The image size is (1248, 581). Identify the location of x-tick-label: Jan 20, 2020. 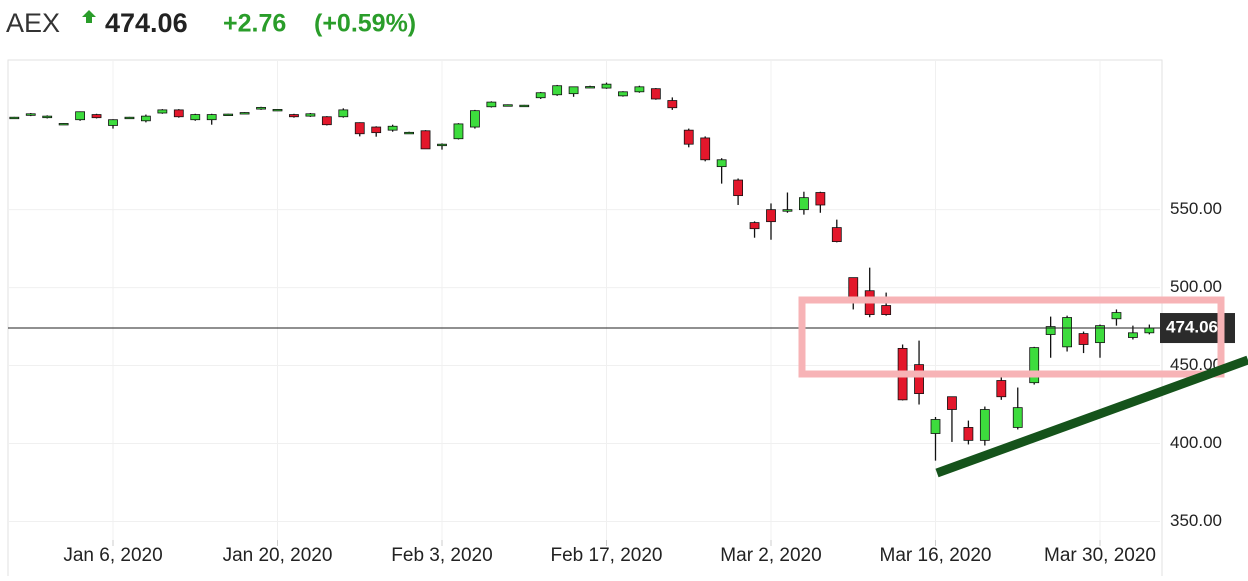
(278, 555).